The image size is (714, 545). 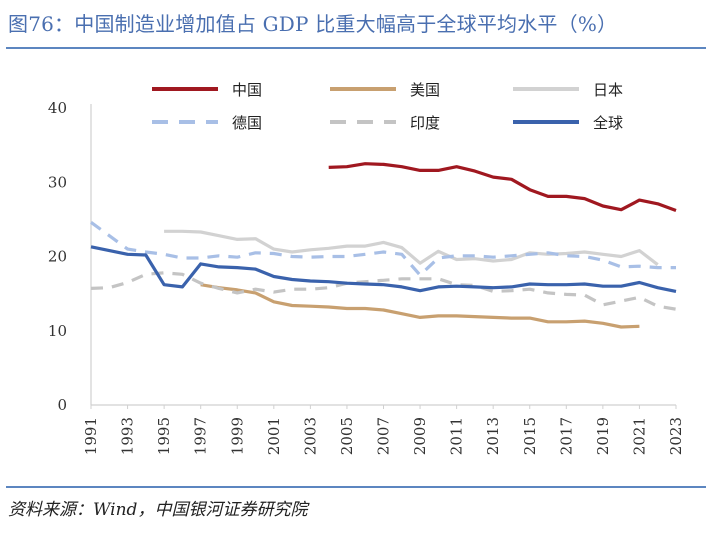 What do you see at coordinates (164, 436) in the screenshot?
I see `x-tick-label: 1995` at bounding box center [164, 436].